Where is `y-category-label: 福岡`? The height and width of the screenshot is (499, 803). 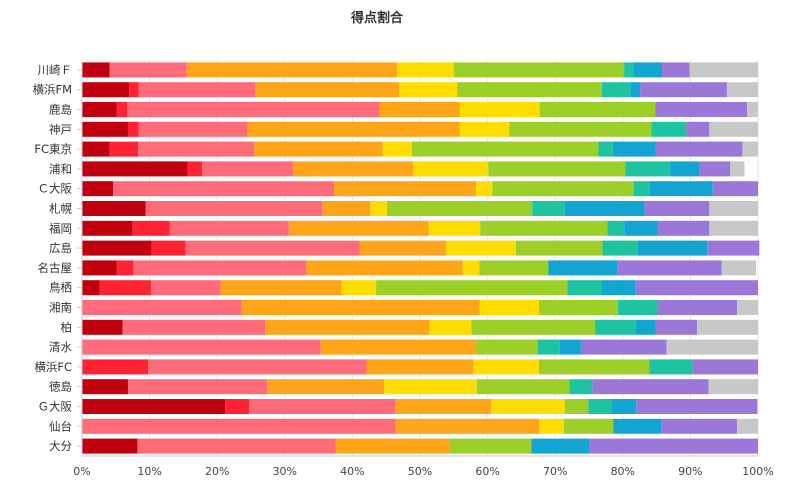
y-category-label: 福岡 is located at coordinates (60, 228).